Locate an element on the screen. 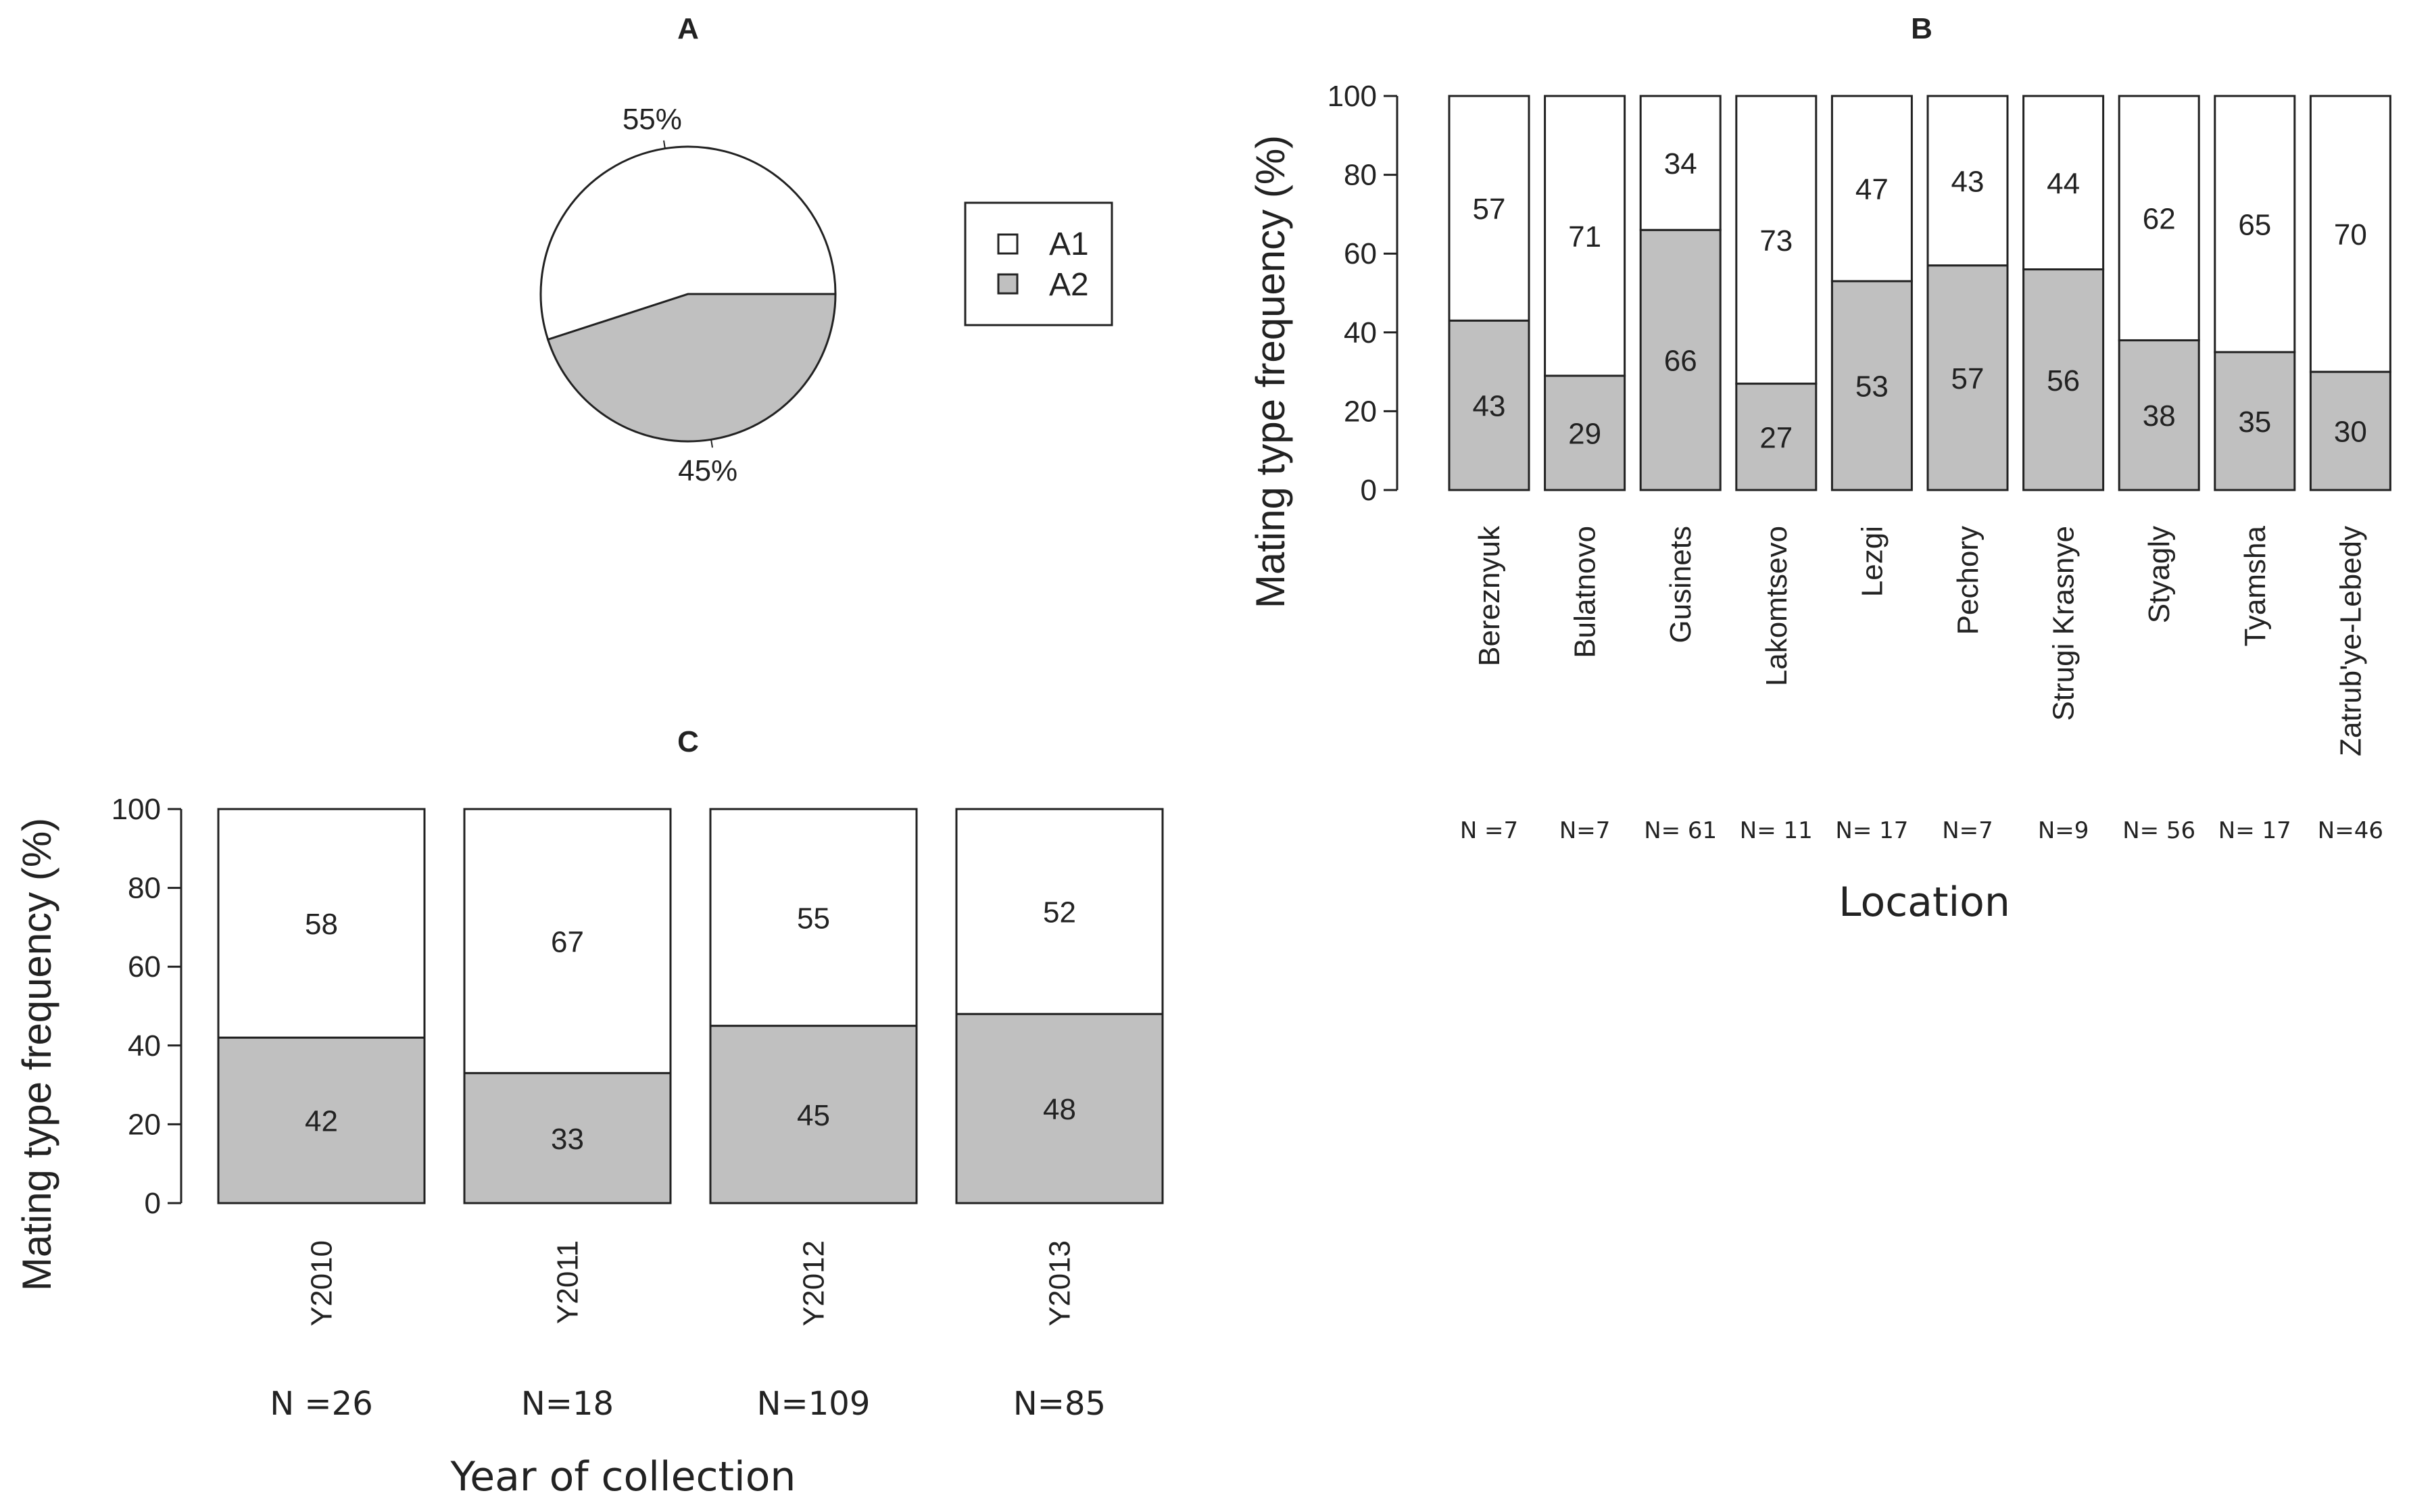 The image size is (2409, 1512). panel-c-y-tick-label: 60 is located at coordinates (144, 966).